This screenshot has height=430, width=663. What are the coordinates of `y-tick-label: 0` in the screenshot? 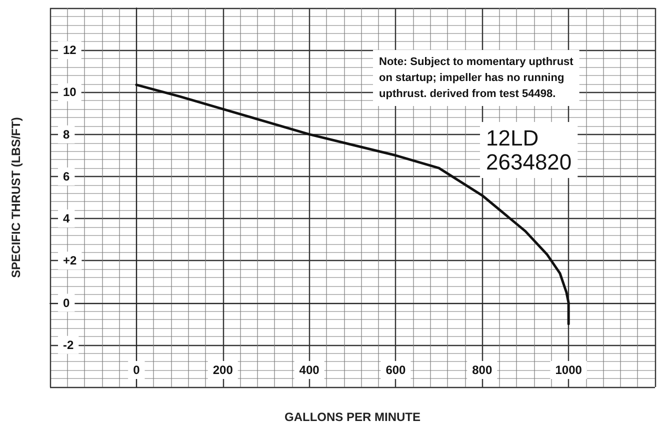 It's located at (66, 303).